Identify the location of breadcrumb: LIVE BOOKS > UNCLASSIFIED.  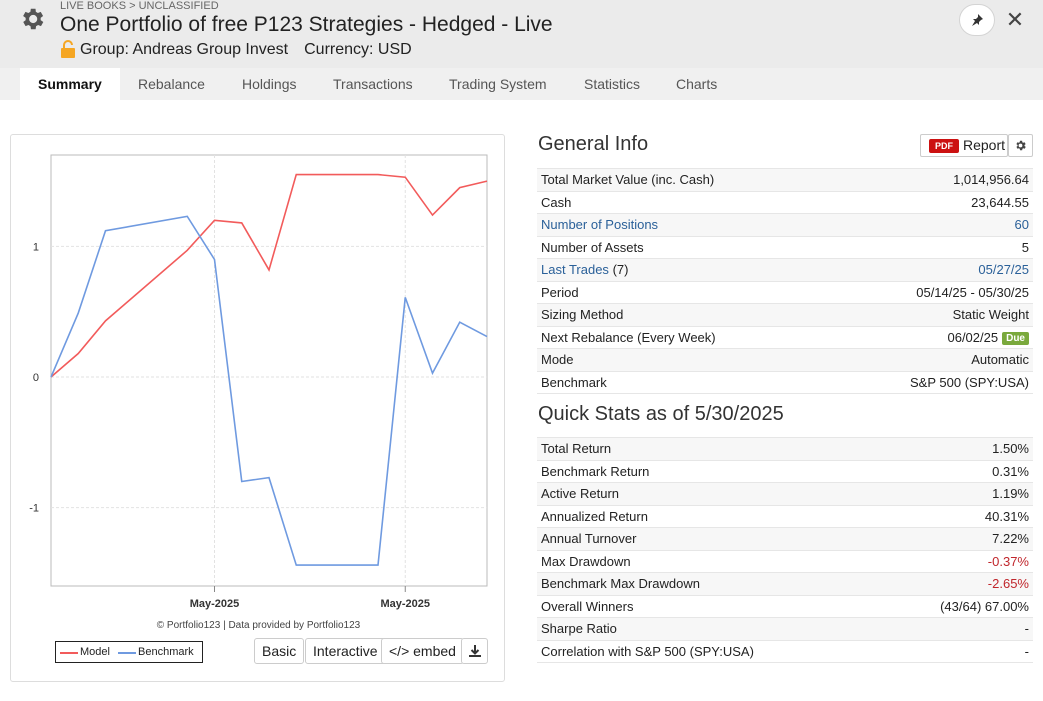
(139, 6).